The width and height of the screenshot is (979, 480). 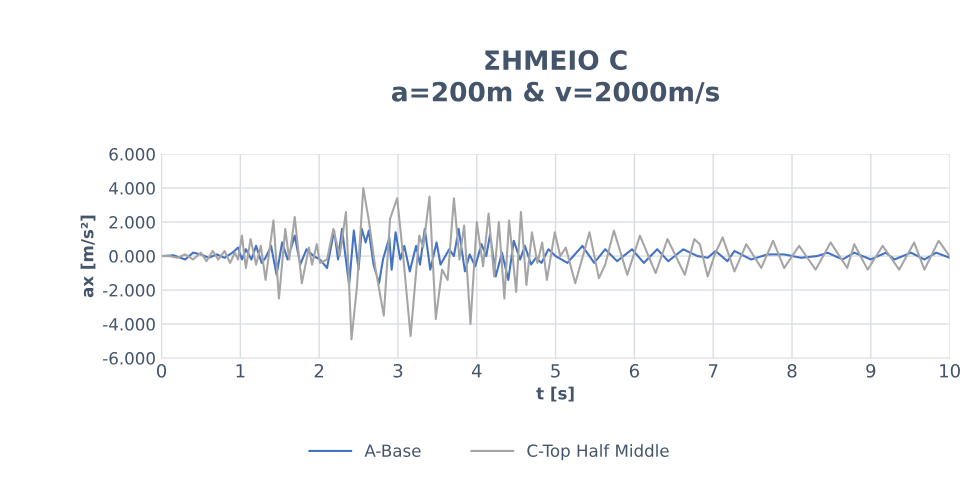 I want to click on x-tick-label: 8, so click(x=792, y=371).